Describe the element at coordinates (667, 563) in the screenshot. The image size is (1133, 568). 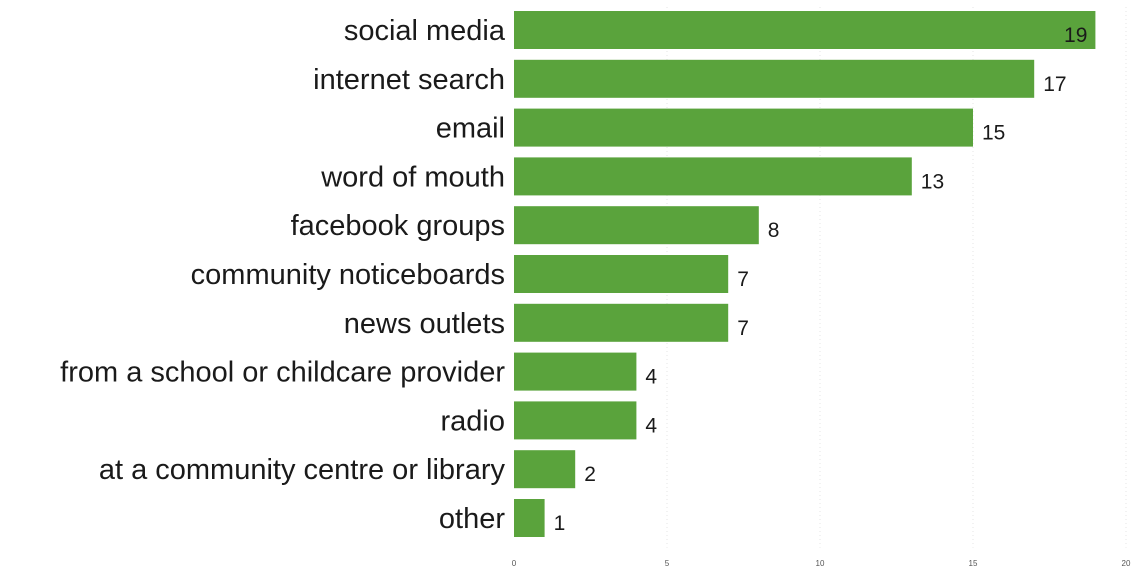
I see `x-tick-label: 5` at that location.